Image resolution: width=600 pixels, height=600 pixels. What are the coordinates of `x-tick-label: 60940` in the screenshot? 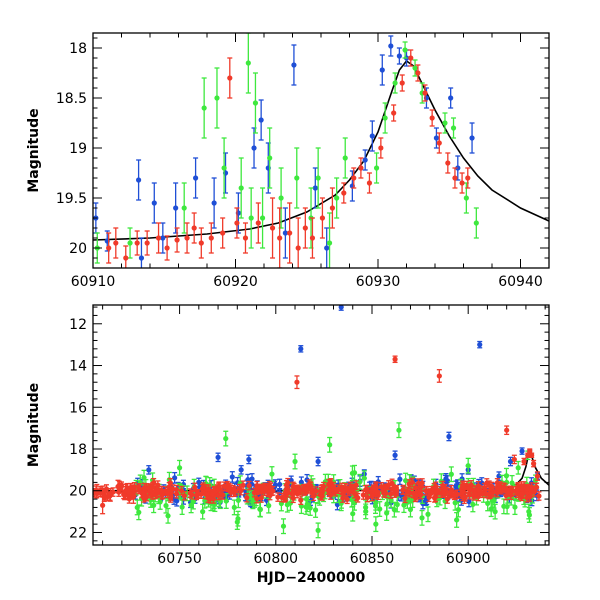 It's located at (520, 282).